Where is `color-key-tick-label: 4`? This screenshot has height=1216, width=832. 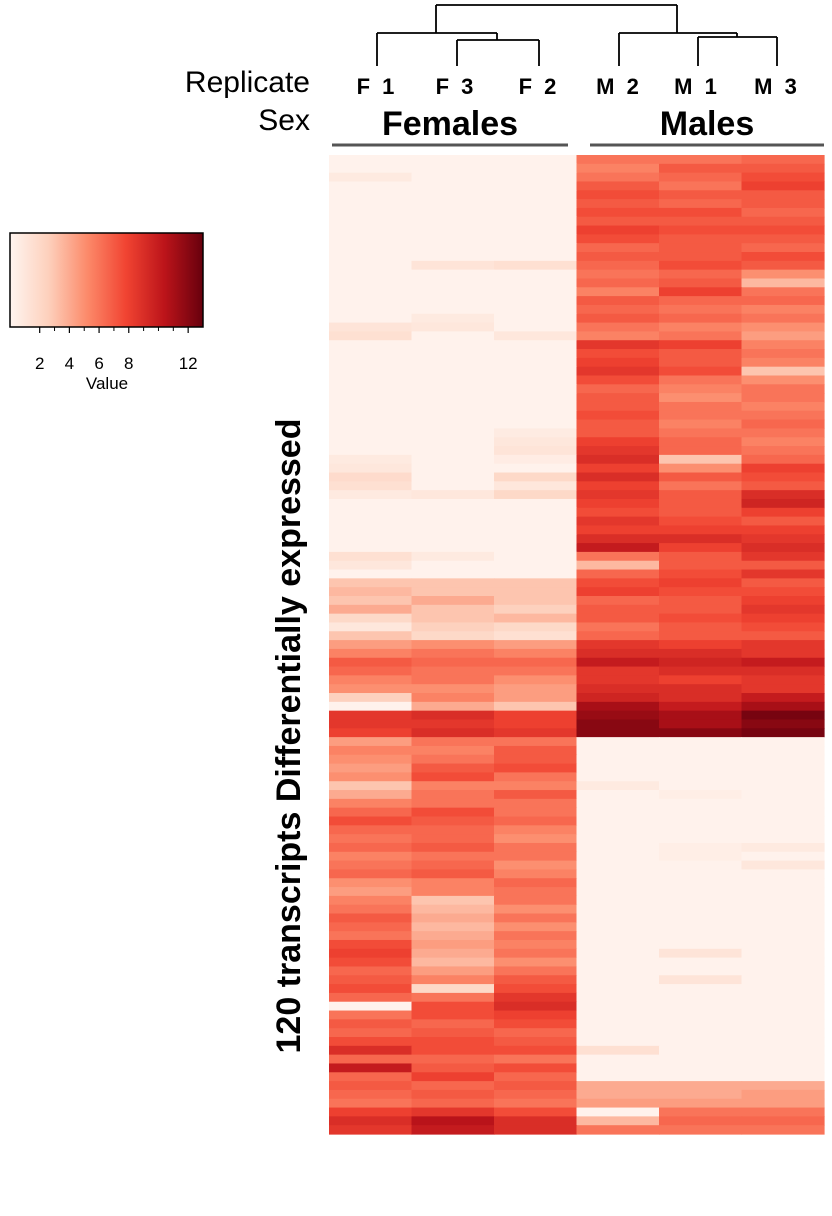 color-key-tick-label: 4 is located at coordinates (69, 363).